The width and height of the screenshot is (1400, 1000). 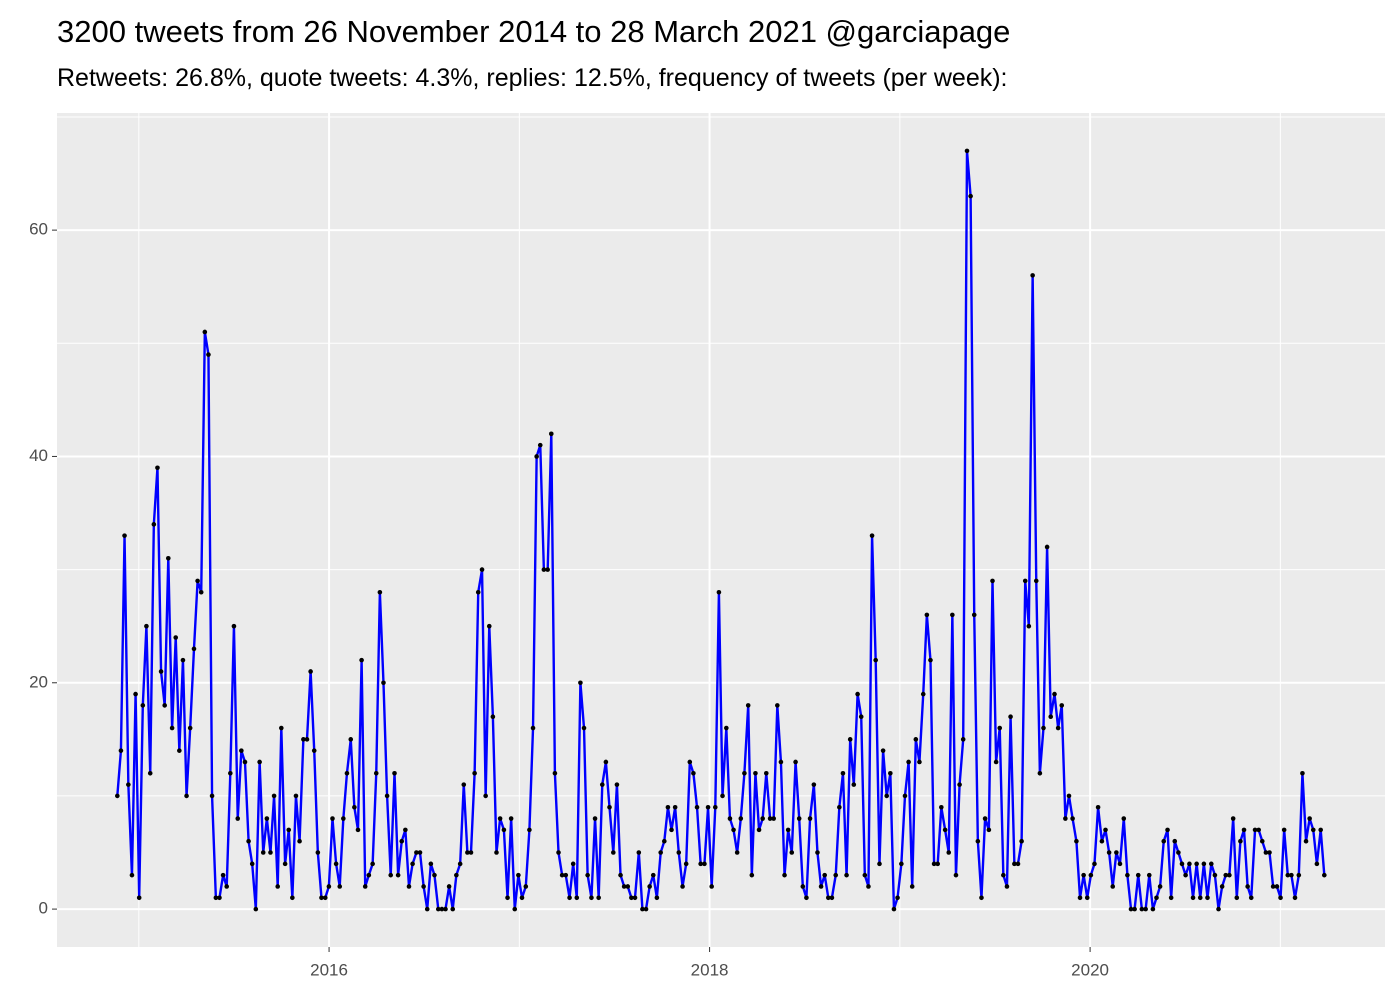 What do you see at coordinates (329, 969) in the screenshot?
I see `x-tick-label: 2016` at bounding box center [329, 969].